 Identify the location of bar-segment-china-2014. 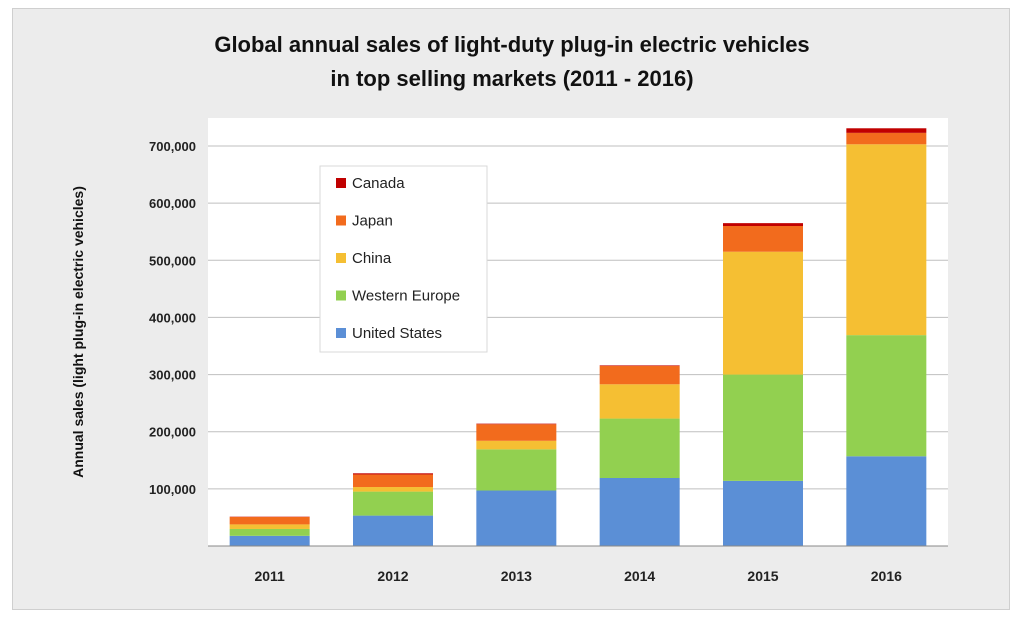
(639, 401).